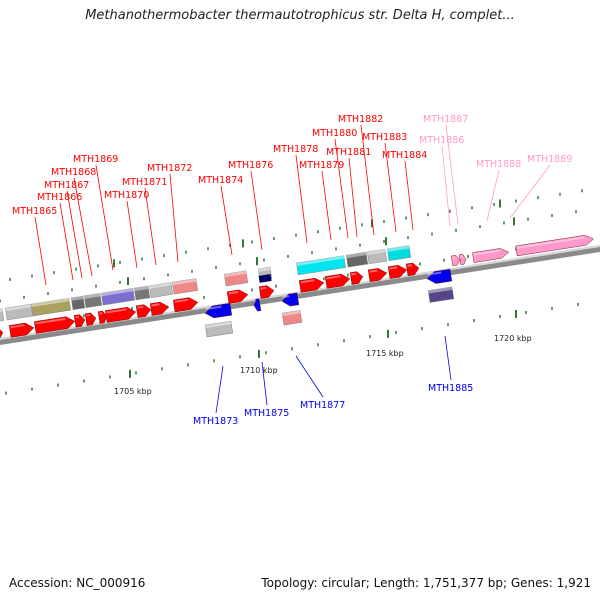  Describe the element at coordinates (348, 152) in the screenshot. I see `gene-label: MTH1881` at that location.